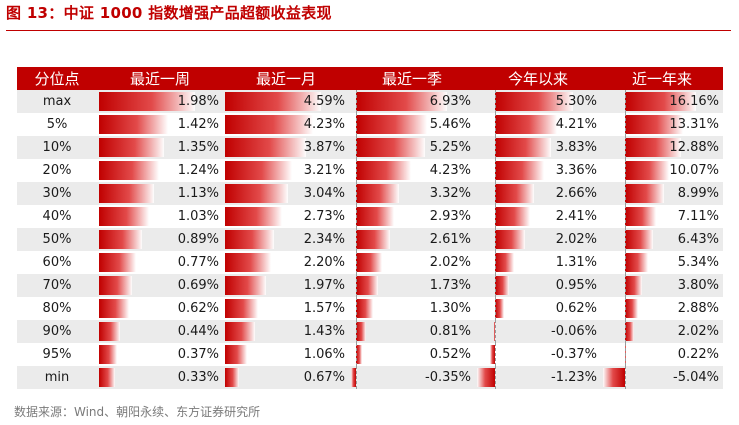 The width and height of the screenshot is (739, 425). What do you see at coordinates (324, 124) in the screenshot?
I see `value-label: 4.23%` at bounding box center [324, 124].